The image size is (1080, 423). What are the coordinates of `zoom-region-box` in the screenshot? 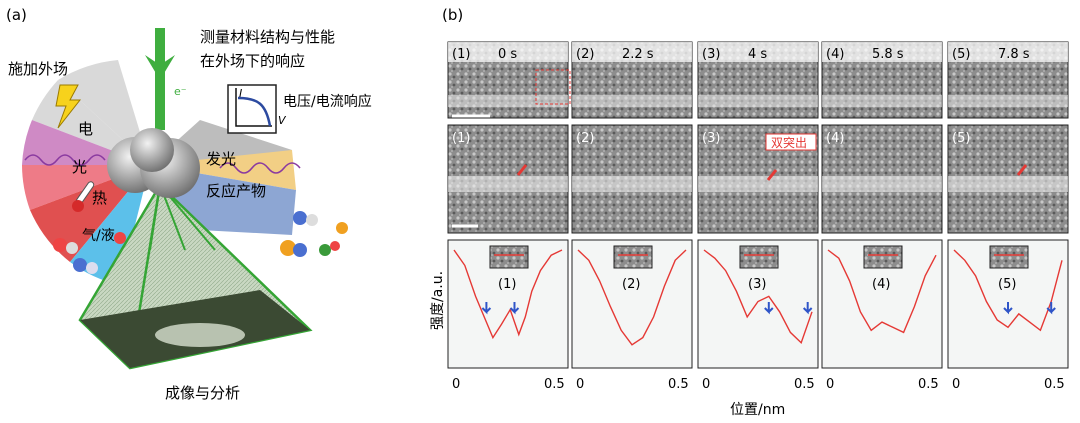 It's located at (553, 87).